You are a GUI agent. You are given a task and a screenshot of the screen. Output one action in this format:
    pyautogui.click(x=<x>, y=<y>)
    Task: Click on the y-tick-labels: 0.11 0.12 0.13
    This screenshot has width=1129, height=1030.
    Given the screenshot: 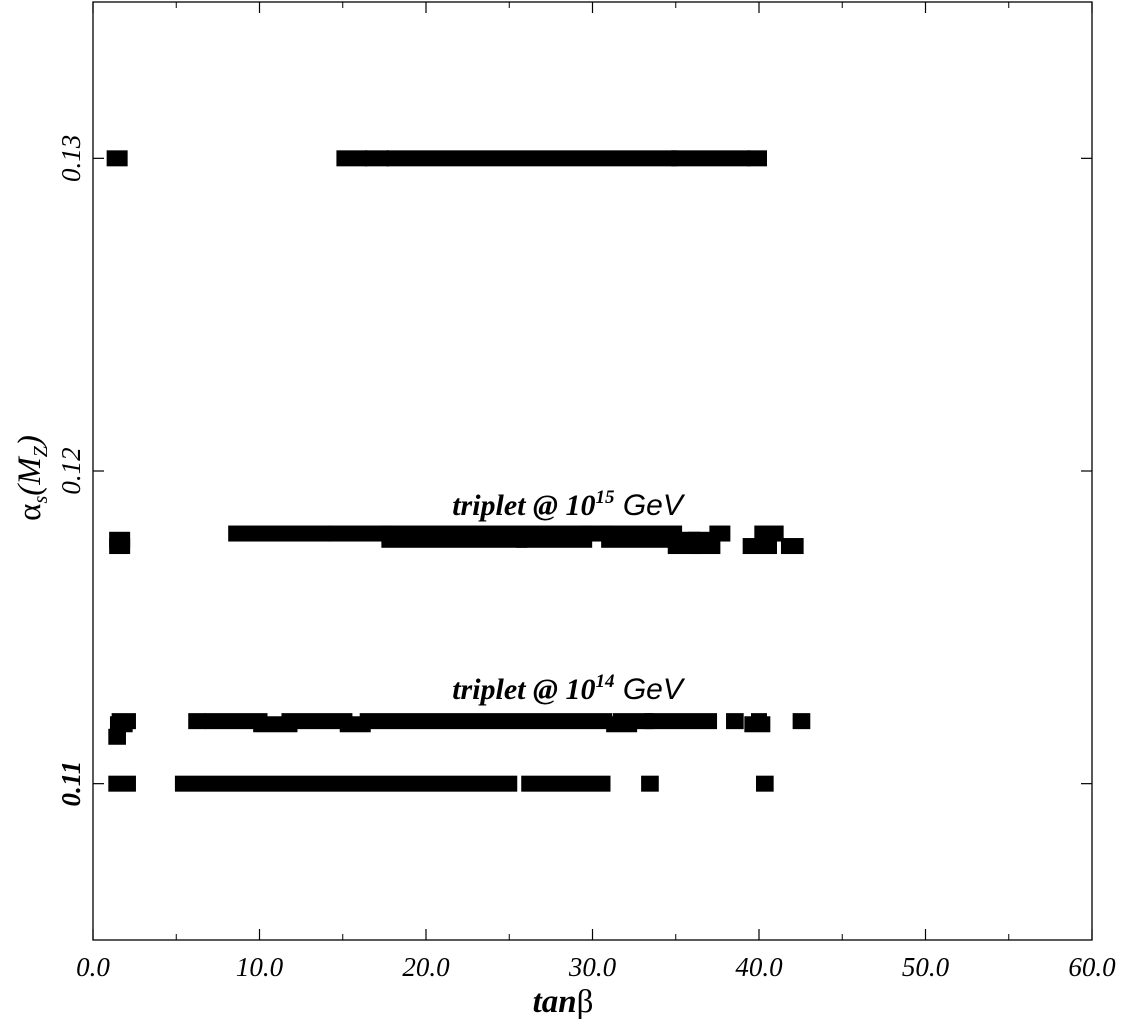 What is the action you would take?
    pyautogui.click(x=71, y=471)
    